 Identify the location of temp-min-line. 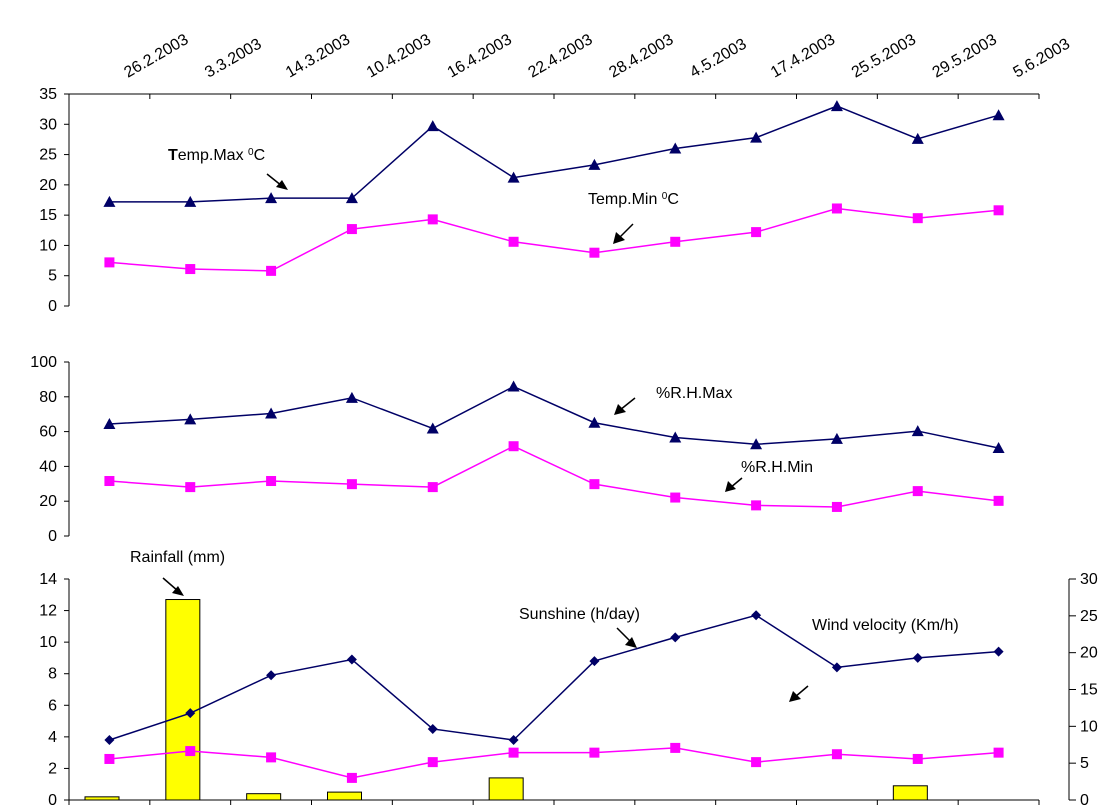
(554, 239).